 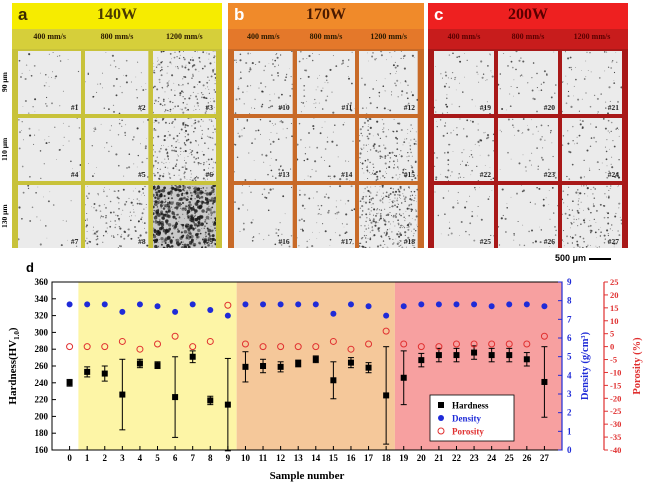 I want to click on hardness-tick-label: 160, so click(x=42, y=450).